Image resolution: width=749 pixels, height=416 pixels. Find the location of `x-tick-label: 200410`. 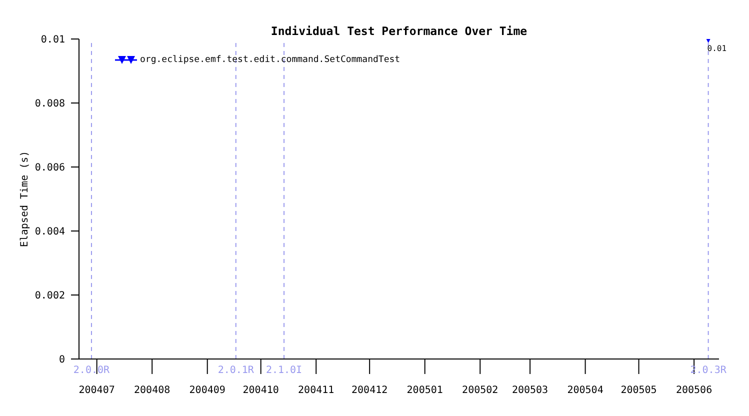

x-tick-label: 200410 is located at coordinates (260, 390).